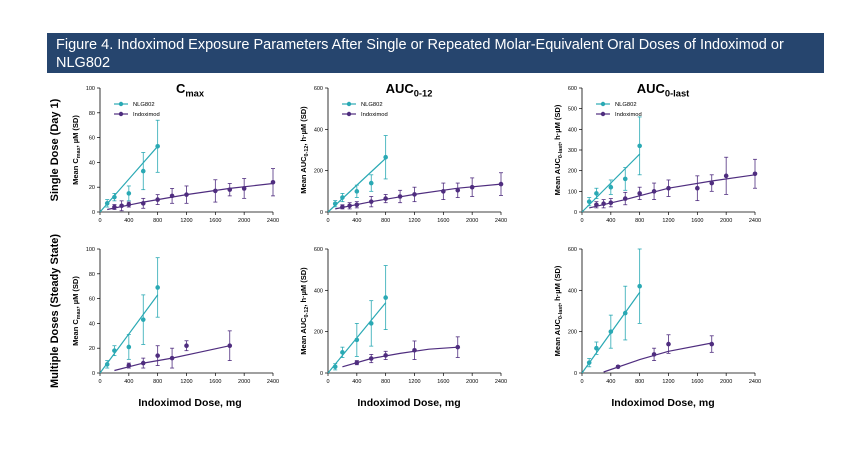  I want to click on row-title-1: Multiple Doses (Steady State), so click(55, 311).